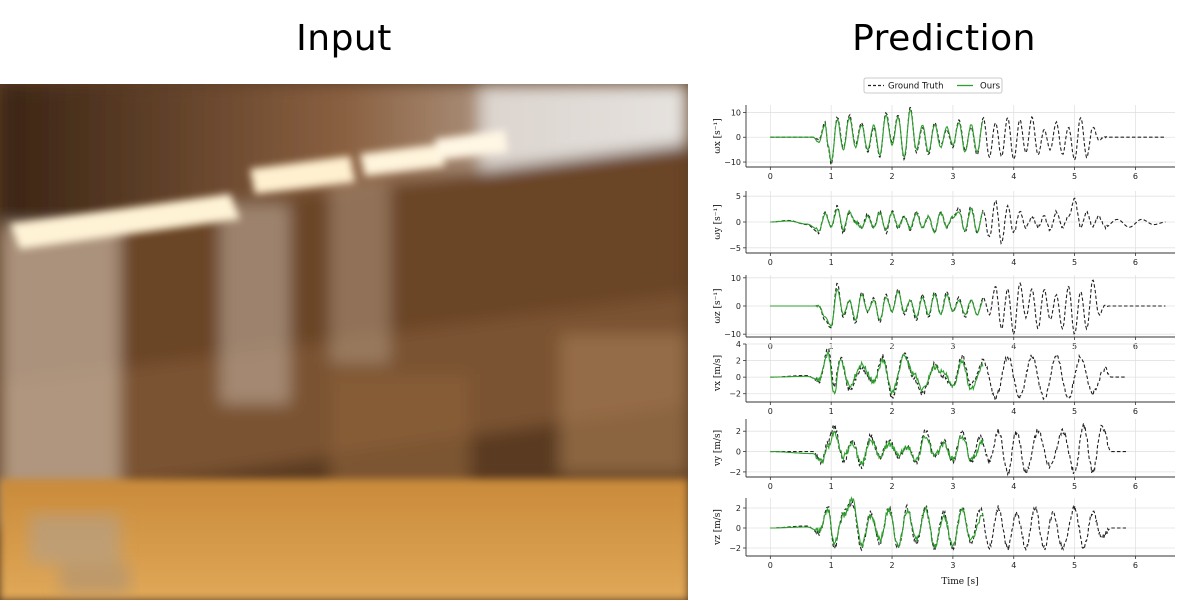 Image resolution: width=1200 pixels, height=600 pixels. Describe the element at coordinates (718, 448) in the screenshot. I see `y-axis-label: vy [m/s]` at that location.